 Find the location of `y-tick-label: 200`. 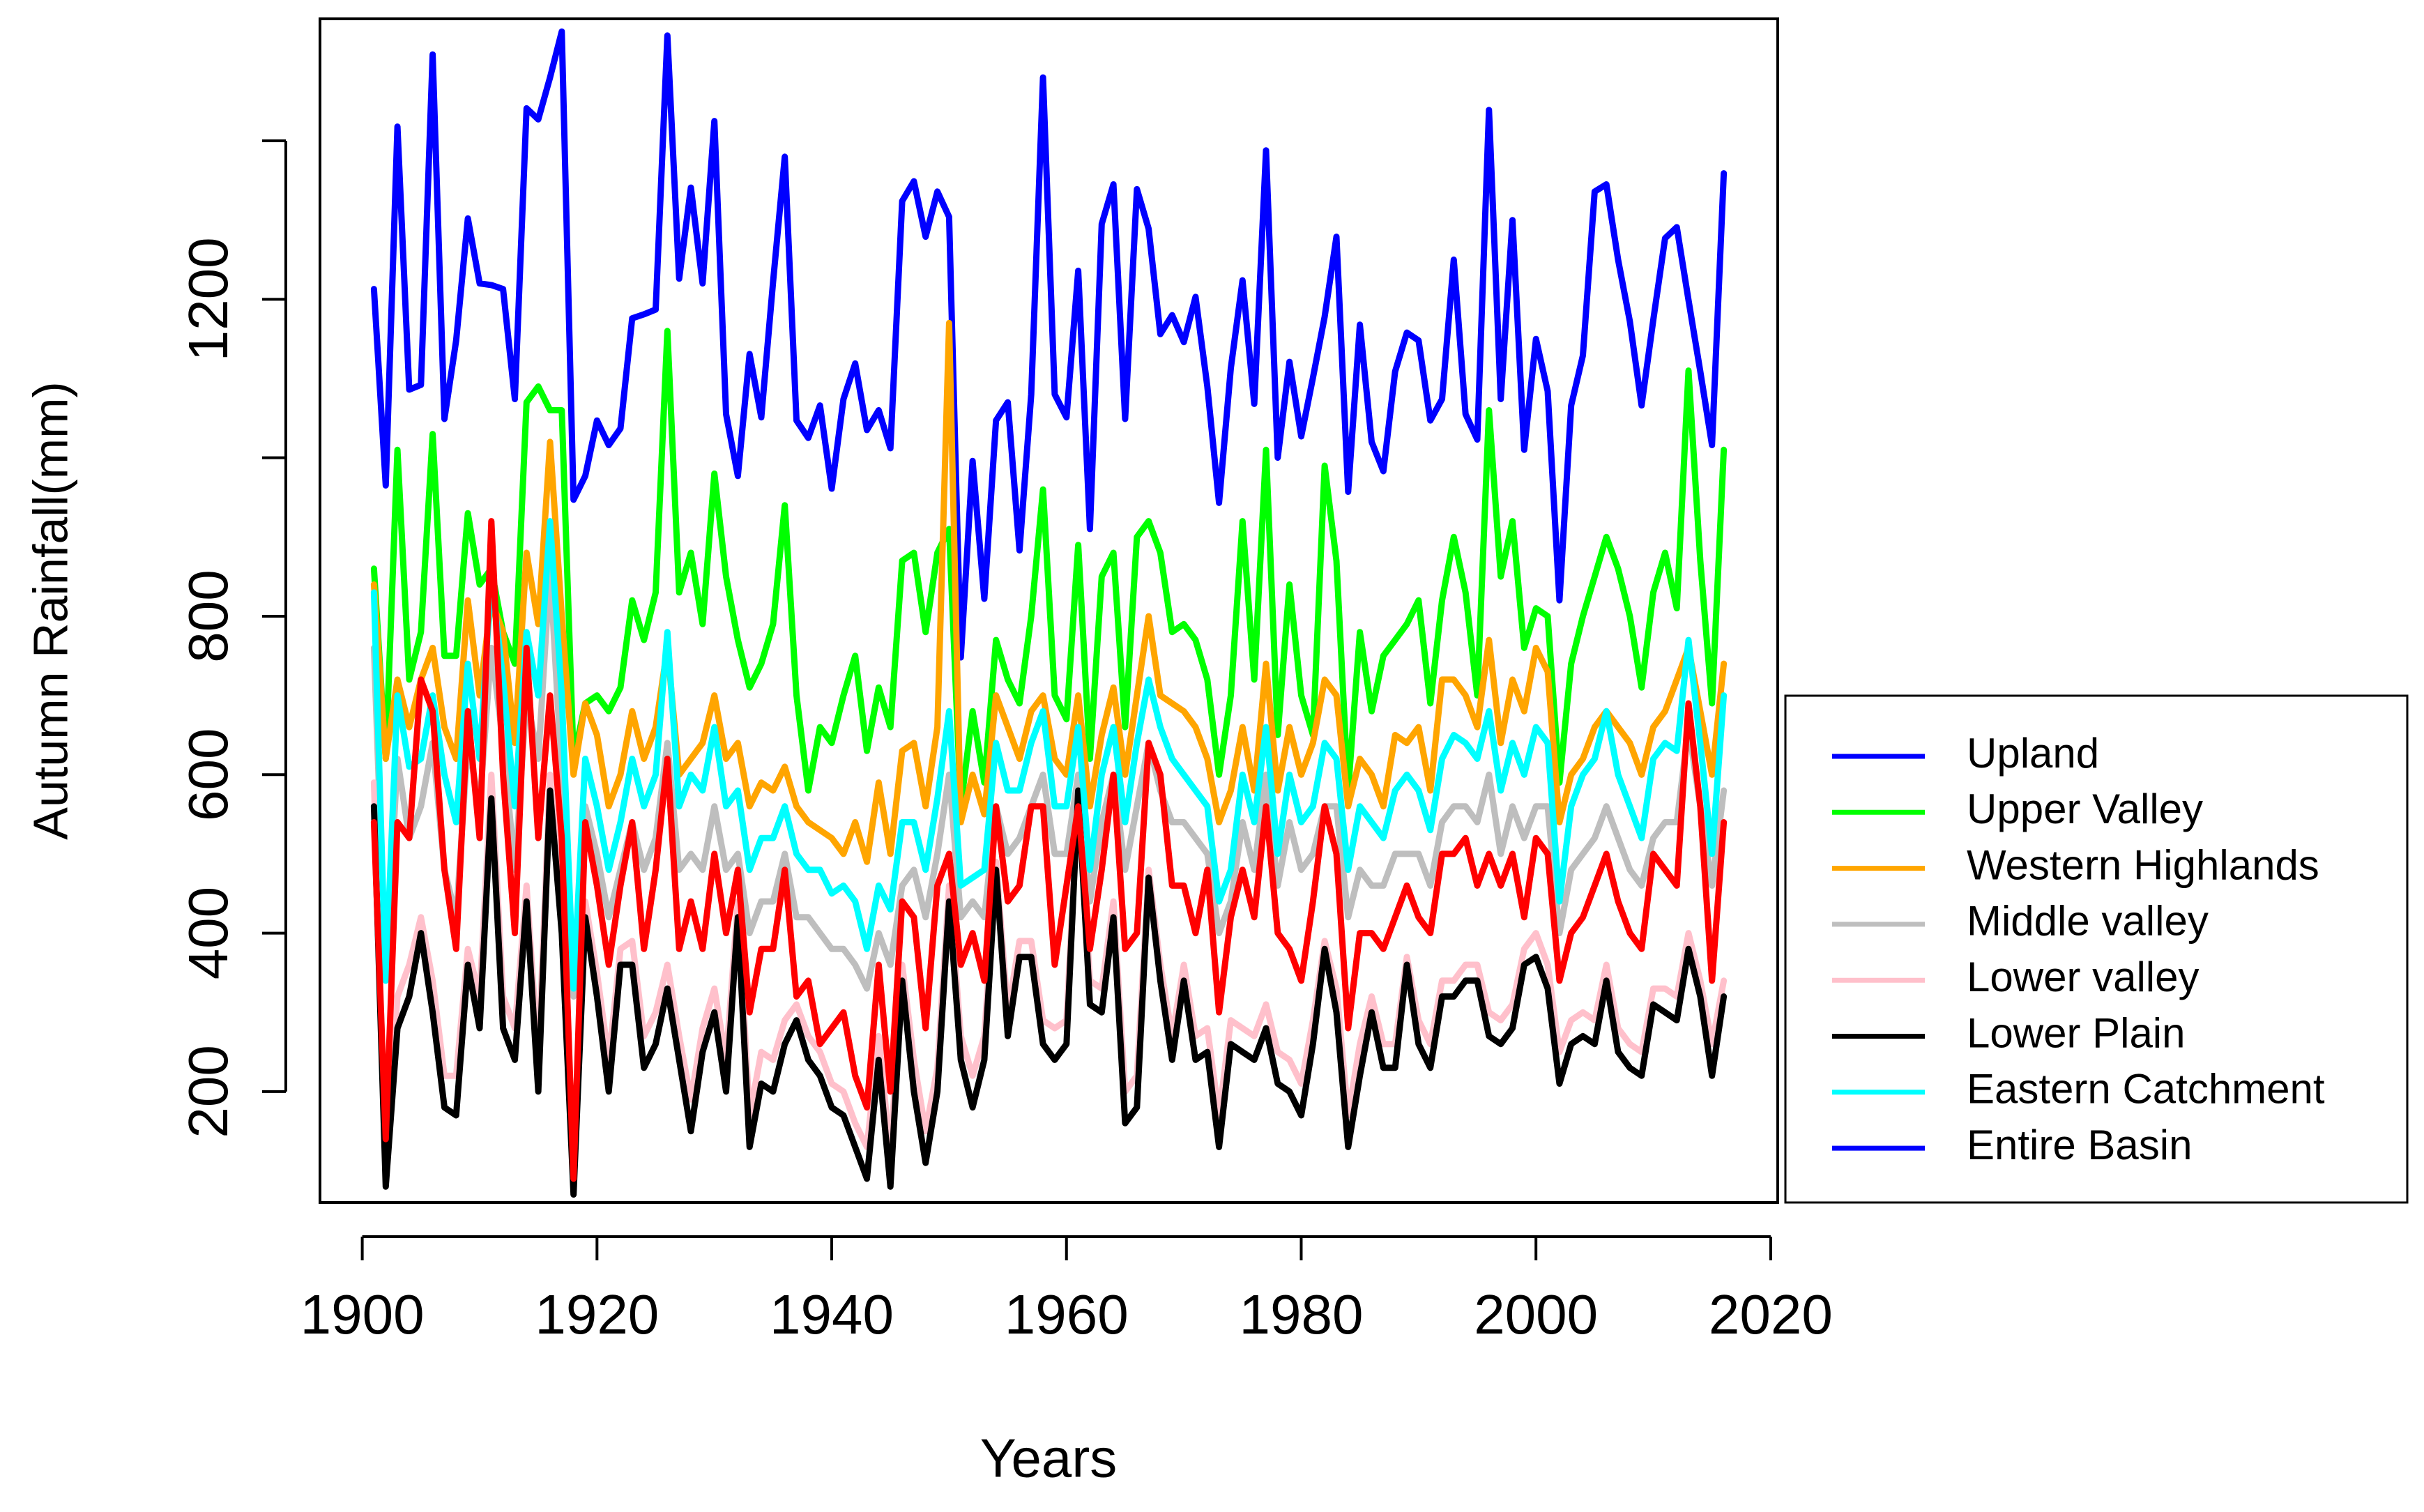

y-tick-label: 200 is located at coordinates (208, 1091).